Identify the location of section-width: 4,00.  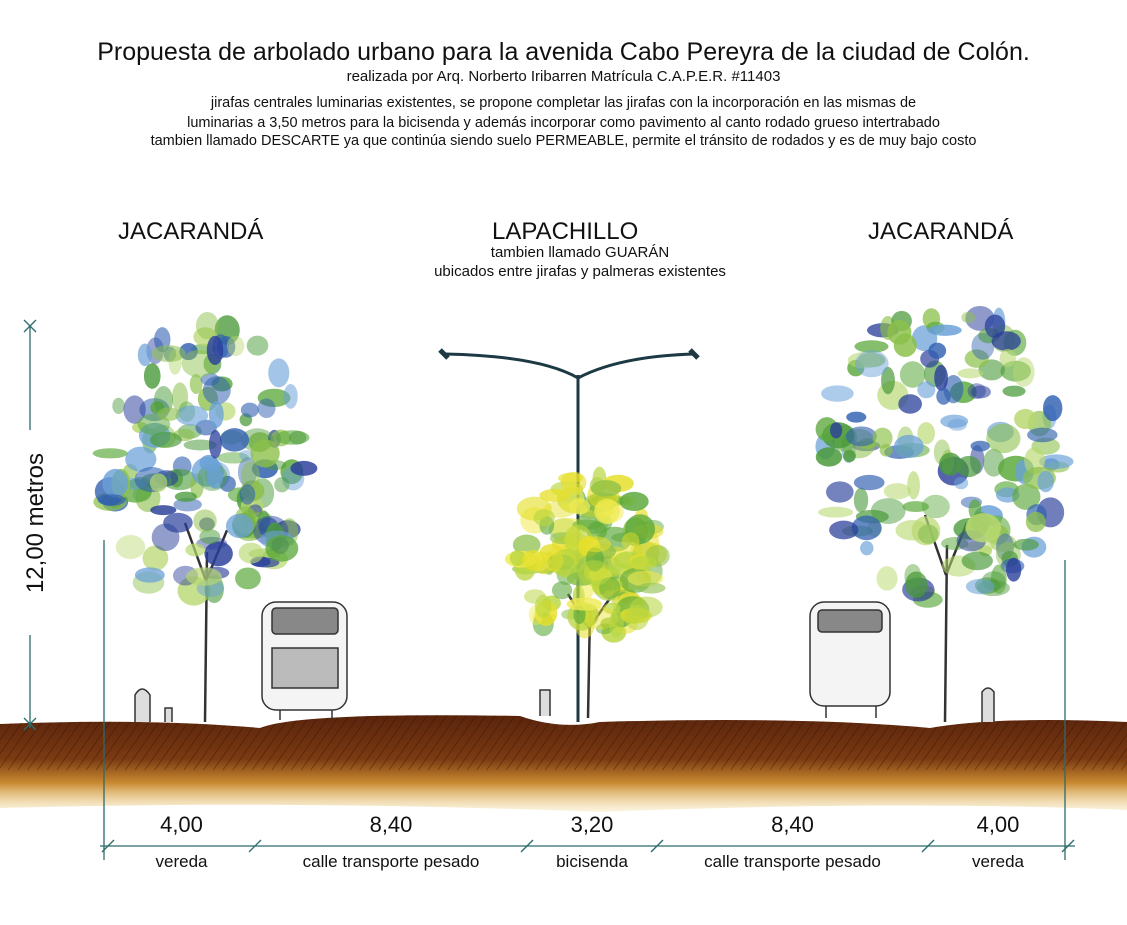
(181, 824).